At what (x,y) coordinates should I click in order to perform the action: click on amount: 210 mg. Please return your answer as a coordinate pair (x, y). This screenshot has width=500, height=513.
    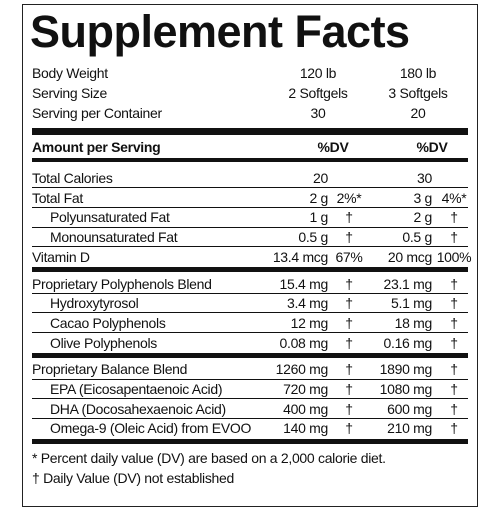
    Looking at the image, I should click on (409, 428).